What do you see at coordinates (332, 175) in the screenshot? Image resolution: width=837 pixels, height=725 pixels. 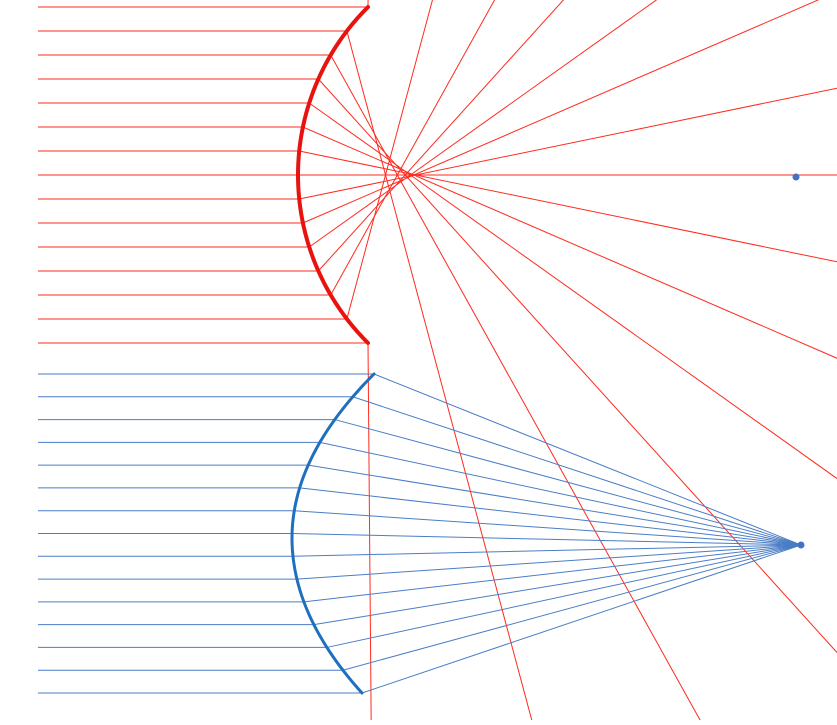 I see `spherical-mirror-arc` at bounding box center [332, 175].